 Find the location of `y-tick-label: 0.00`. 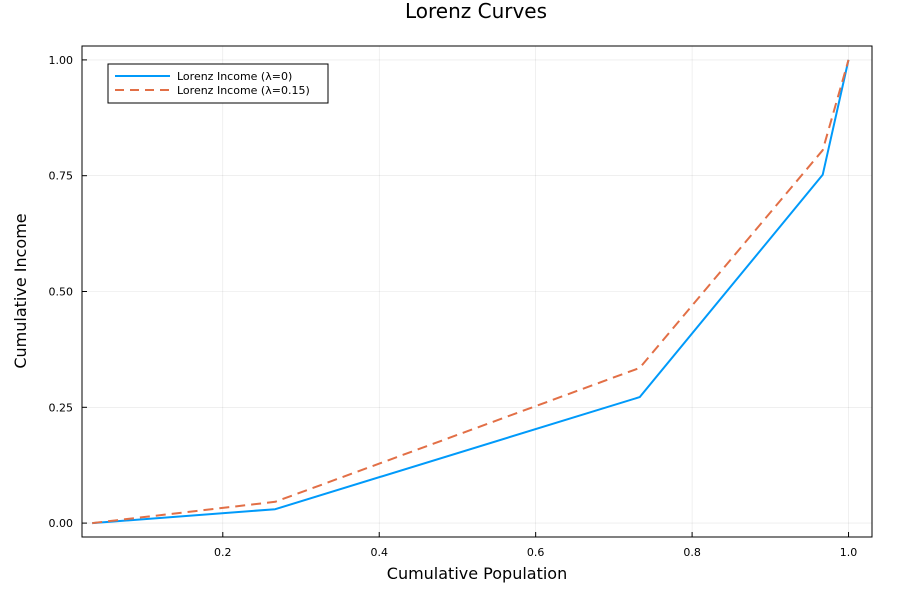

y-tick-label: 0.00 is located at coordinates (61, 523).